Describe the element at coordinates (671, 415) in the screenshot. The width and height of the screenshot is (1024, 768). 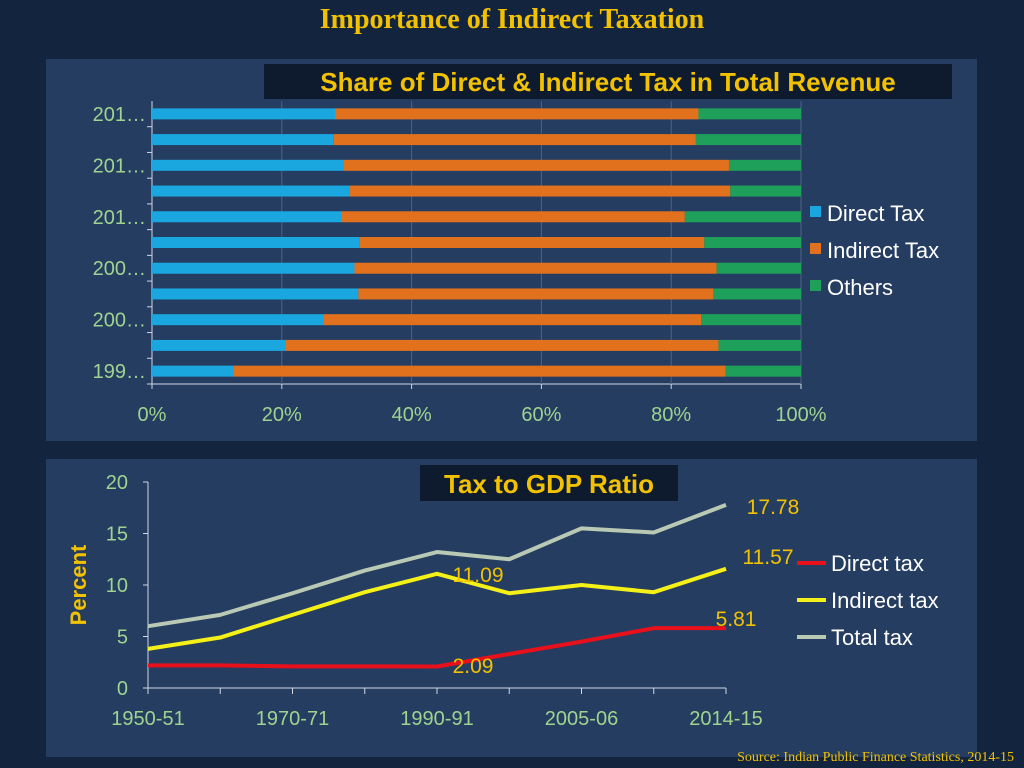
I see `x-tick-label: 80%` at that location.